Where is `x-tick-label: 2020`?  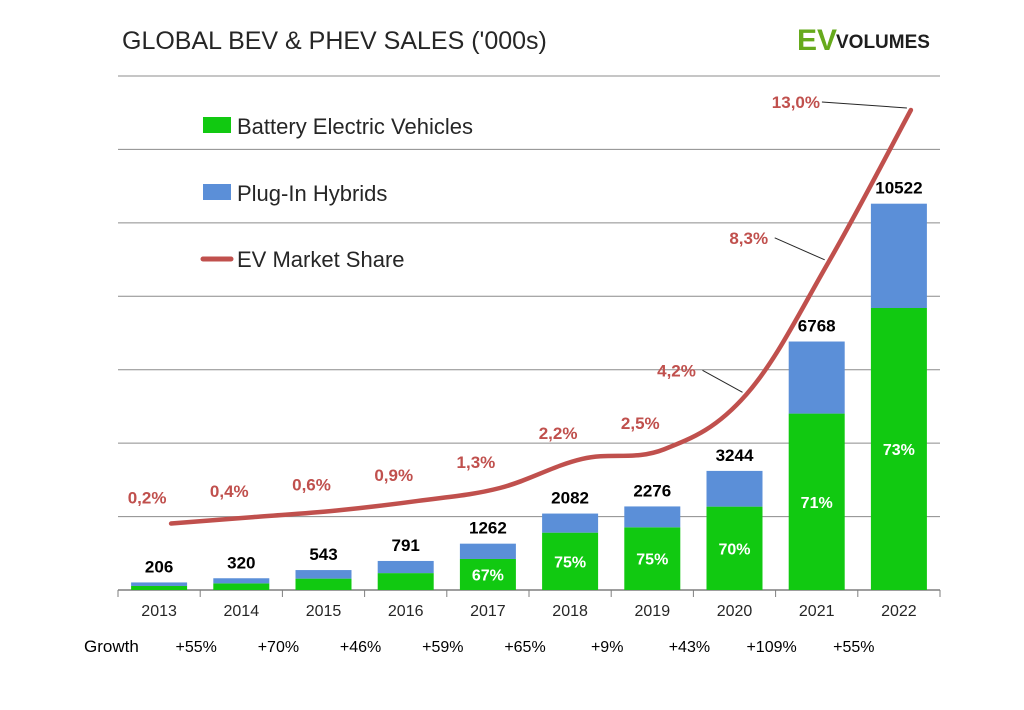 x-tick-label: 2020 is located at coordinates (735, 611).